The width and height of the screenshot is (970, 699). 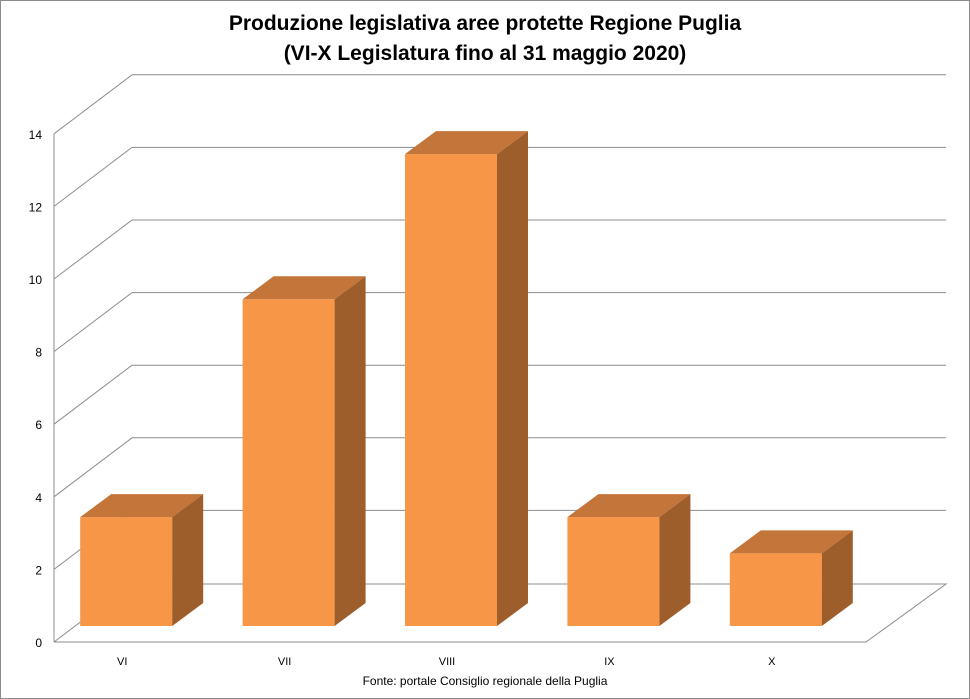 I want to click on y-tick-label: 14, so click(x=36, y=135).